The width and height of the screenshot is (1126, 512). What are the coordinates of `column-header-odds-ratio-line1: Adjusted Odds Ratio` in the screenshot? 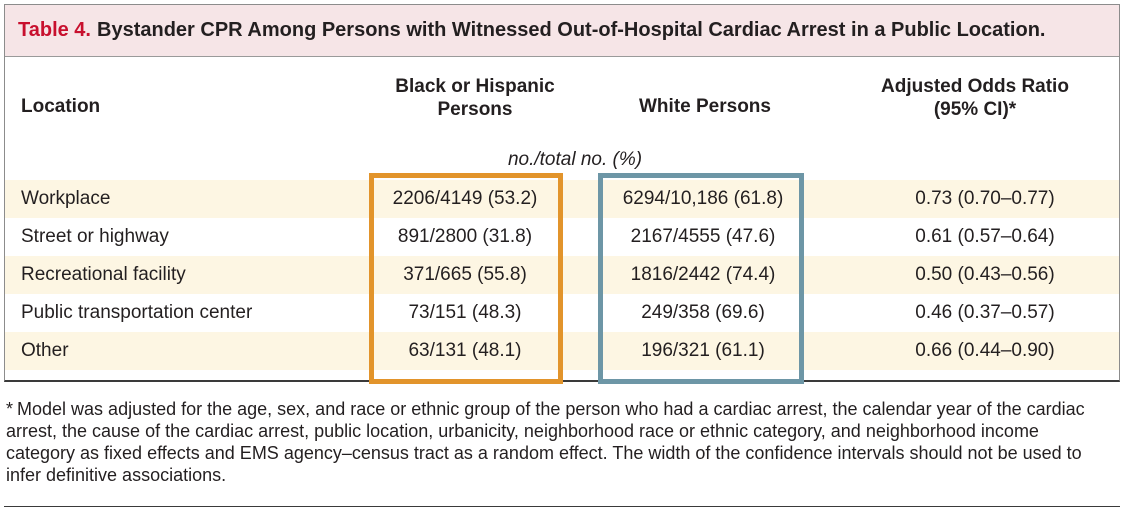 It's located at (975, 86).